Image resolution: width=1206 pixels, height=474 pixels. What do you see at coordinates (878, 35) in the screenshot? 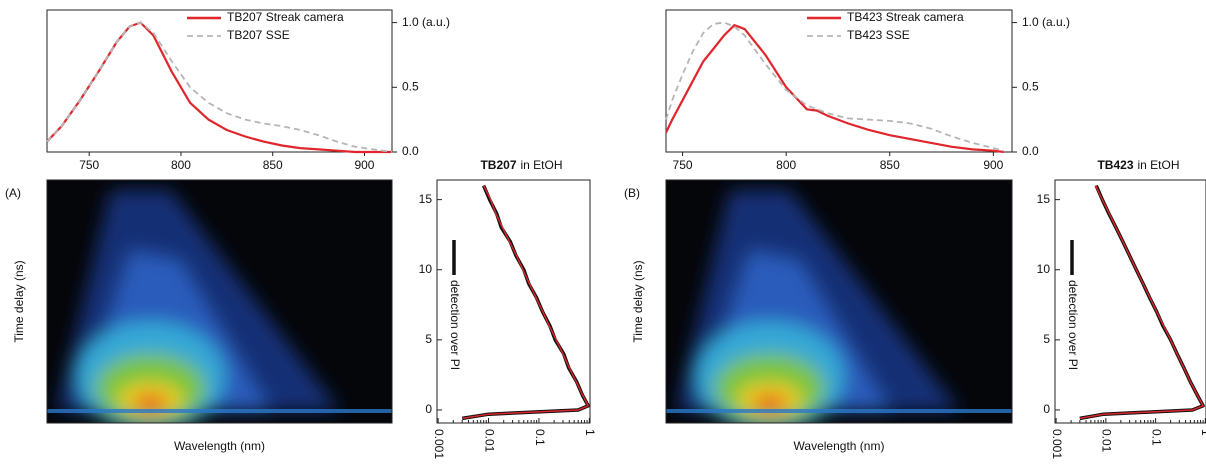
I see `legend-label: TB423 SSE` at bounding box center [878, 35].